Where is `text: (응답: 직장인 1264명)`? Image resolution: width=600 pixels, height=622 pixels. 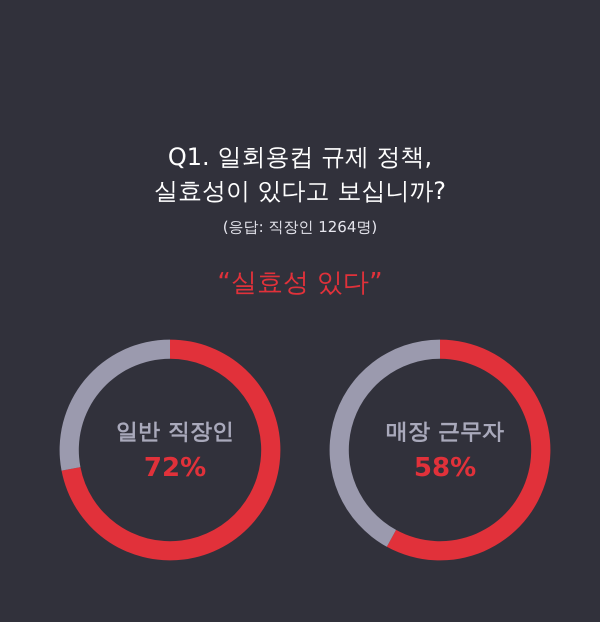
text: (응답: 직장인 1264명) is located at coordinates (300, 227).